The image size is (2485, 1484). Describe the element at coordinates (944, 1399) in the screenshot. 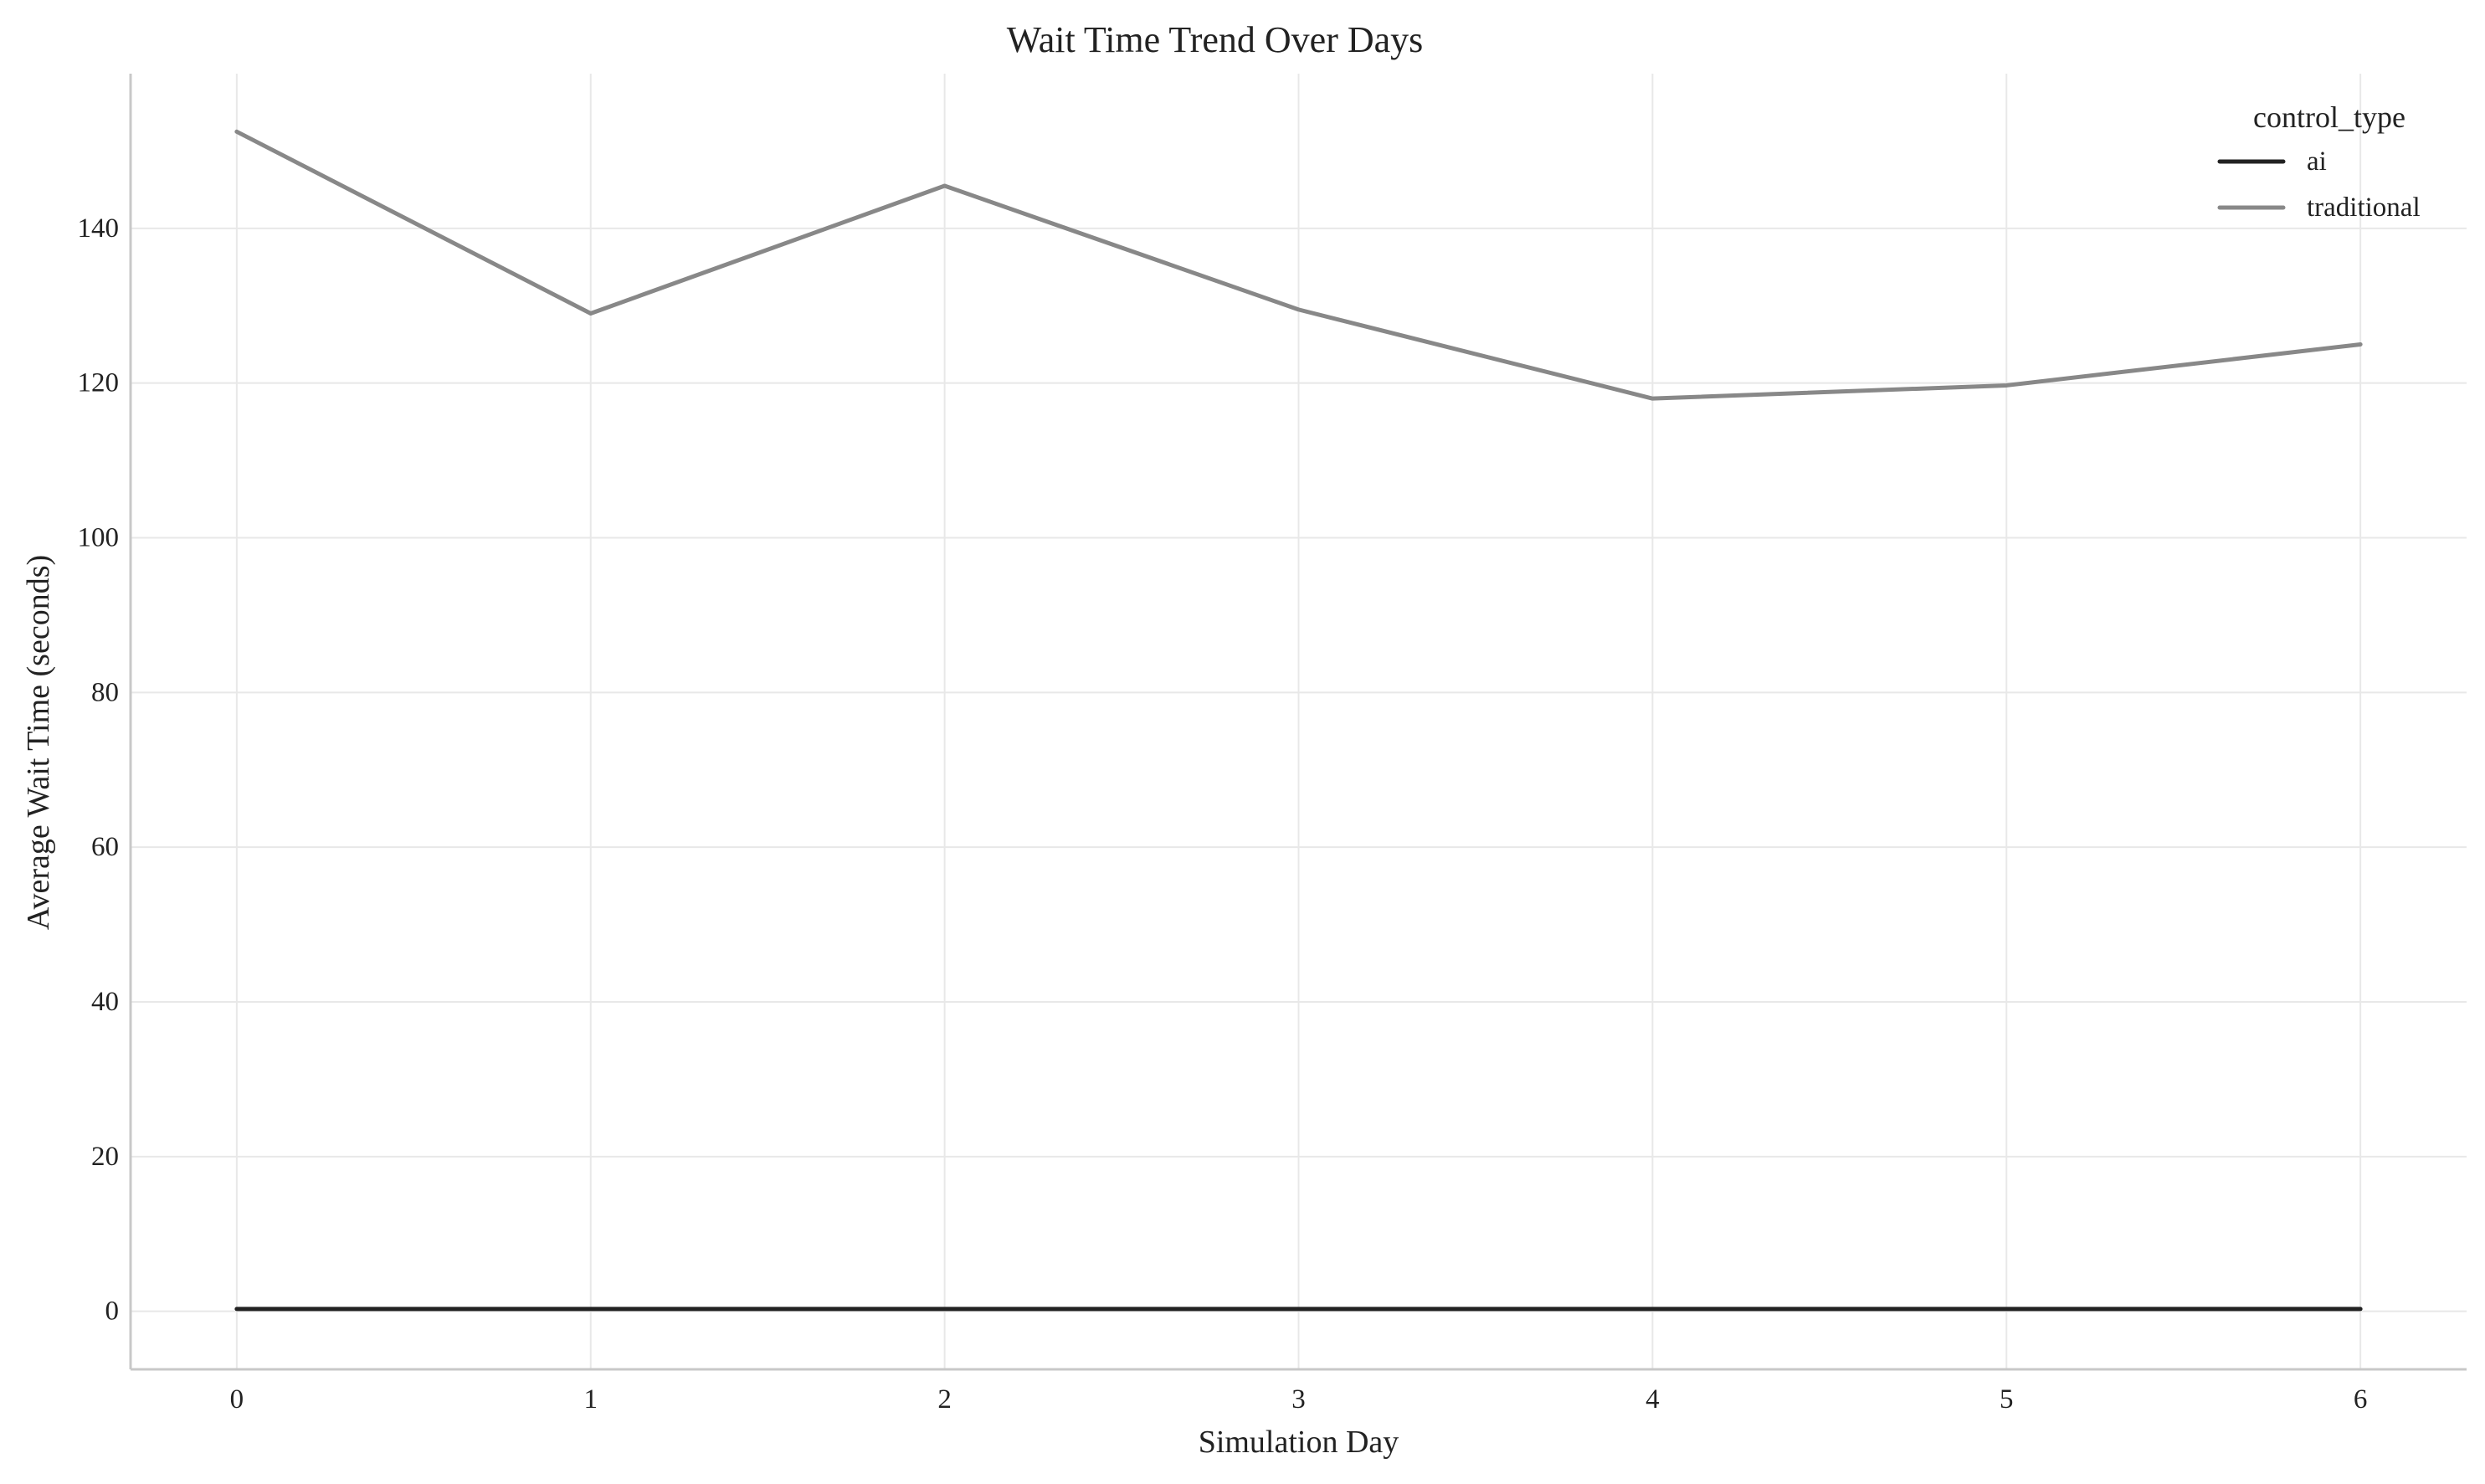

I see `x-tick-label: 2` at that location.